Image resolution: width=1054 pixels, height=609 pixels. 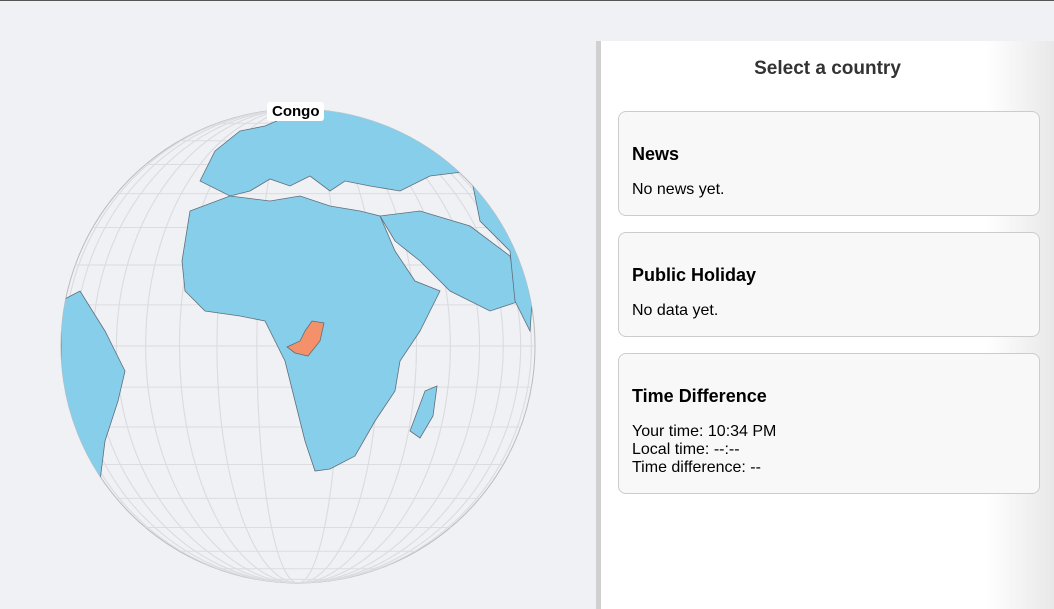 I want to click on time-title: Time Difference, so click(x=699, y=396).